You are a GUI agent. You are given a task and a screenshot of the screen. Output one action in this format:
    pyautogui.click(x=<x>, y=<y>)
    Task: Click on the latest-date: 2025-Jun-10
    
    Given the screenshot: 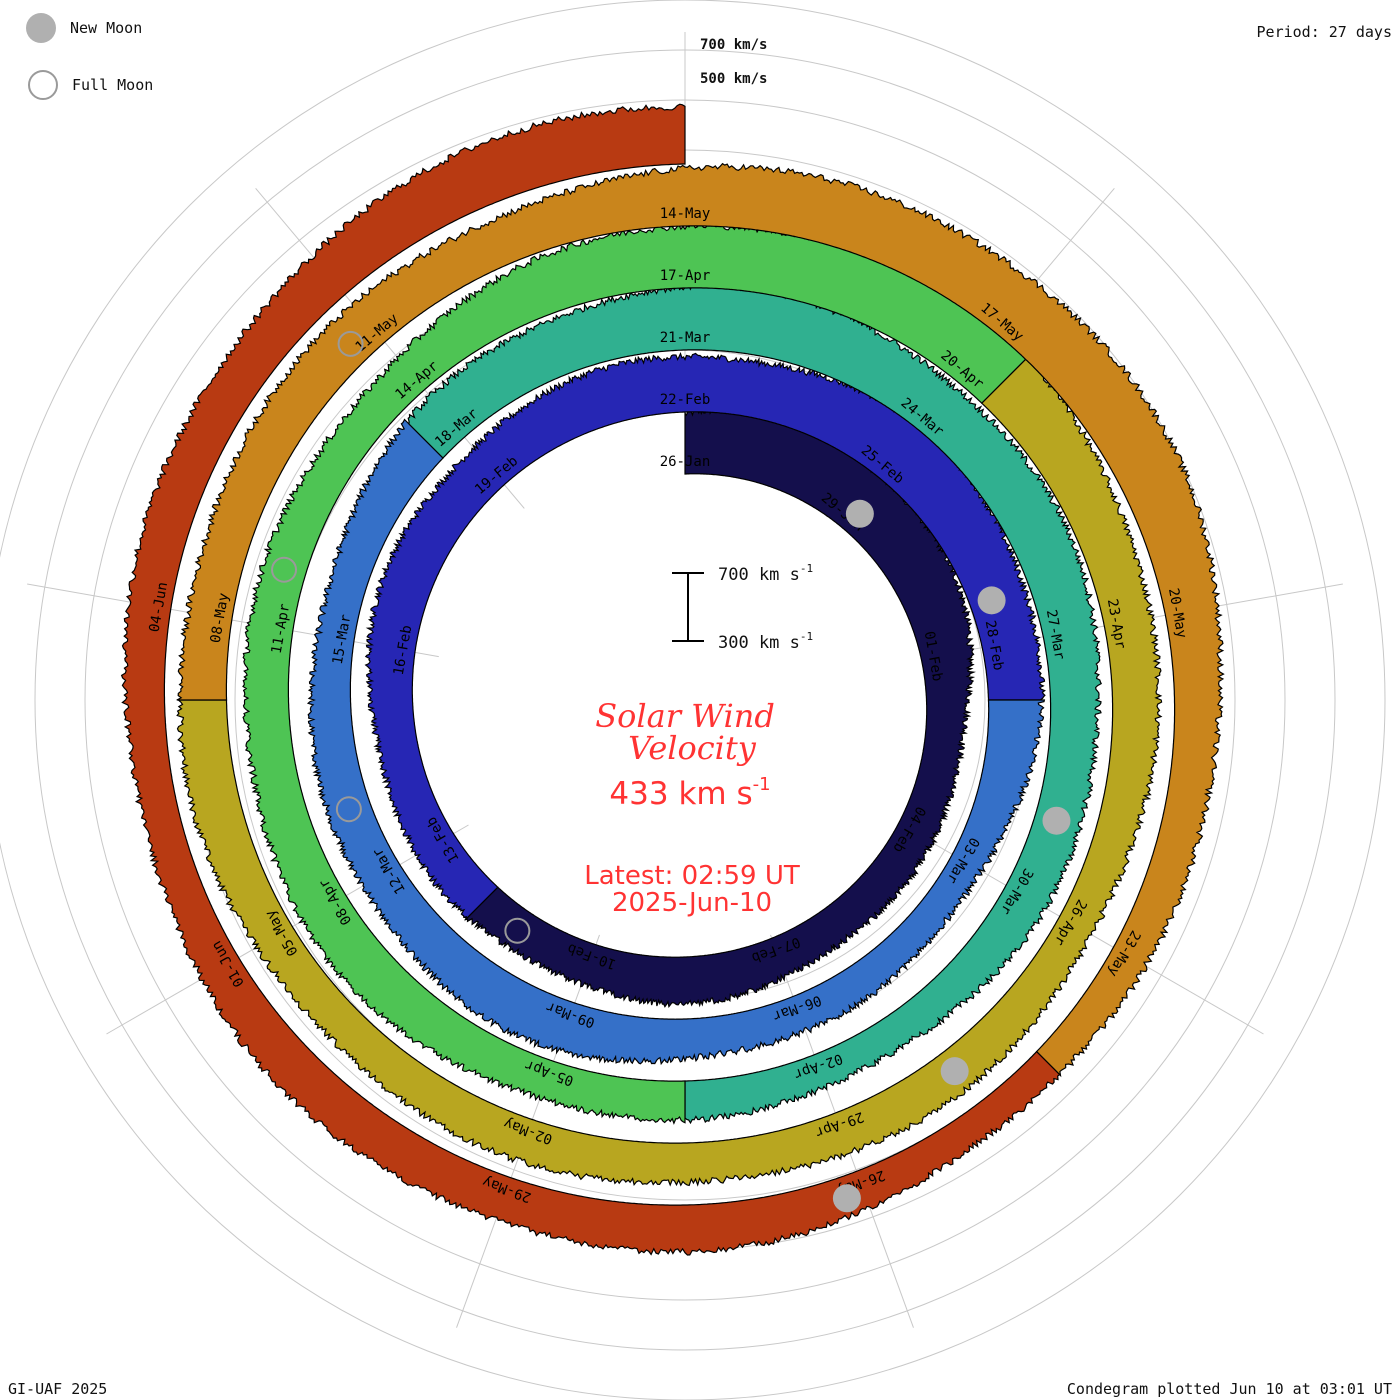 What is the action you would take?
    pyautogui.click(x=692, y=903)
    